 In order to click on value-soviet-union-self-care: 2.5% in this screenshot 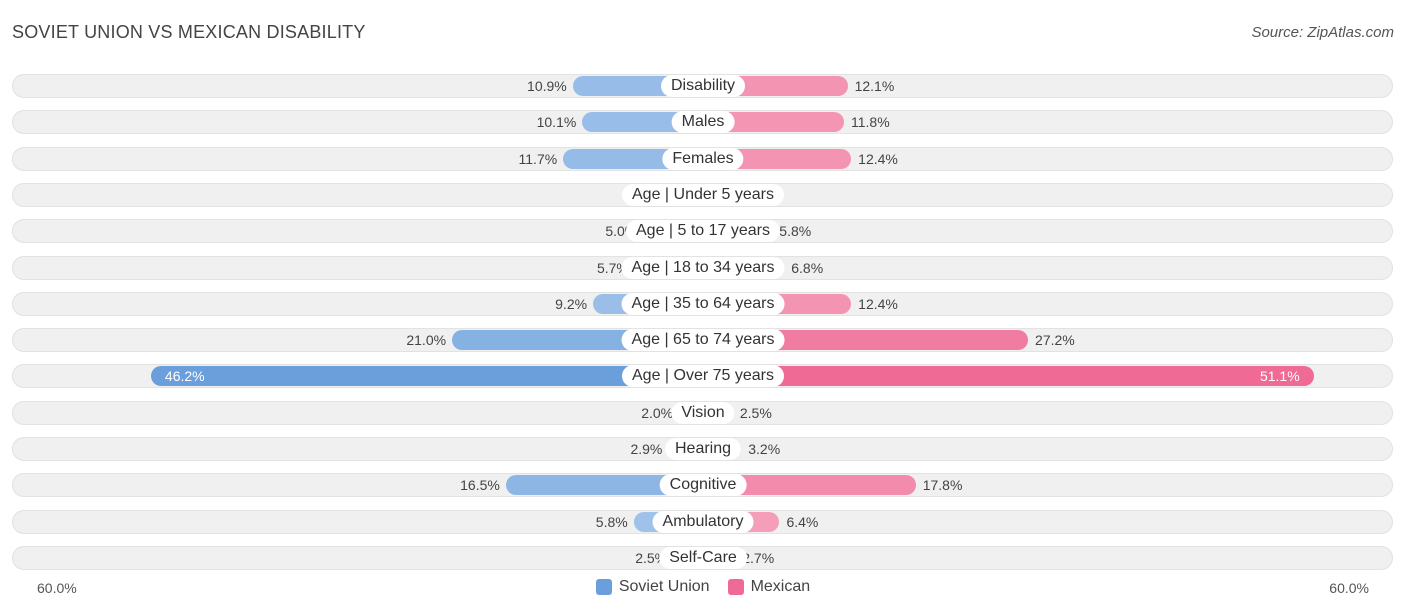, I will do `click(651, 557)`.